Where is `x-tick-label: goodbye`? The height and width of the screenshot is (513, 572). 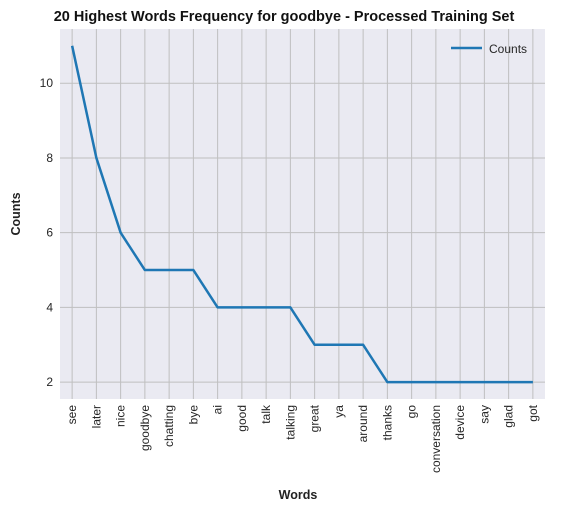 x-tick-label: goodbye is located at coordinates (145, 428).